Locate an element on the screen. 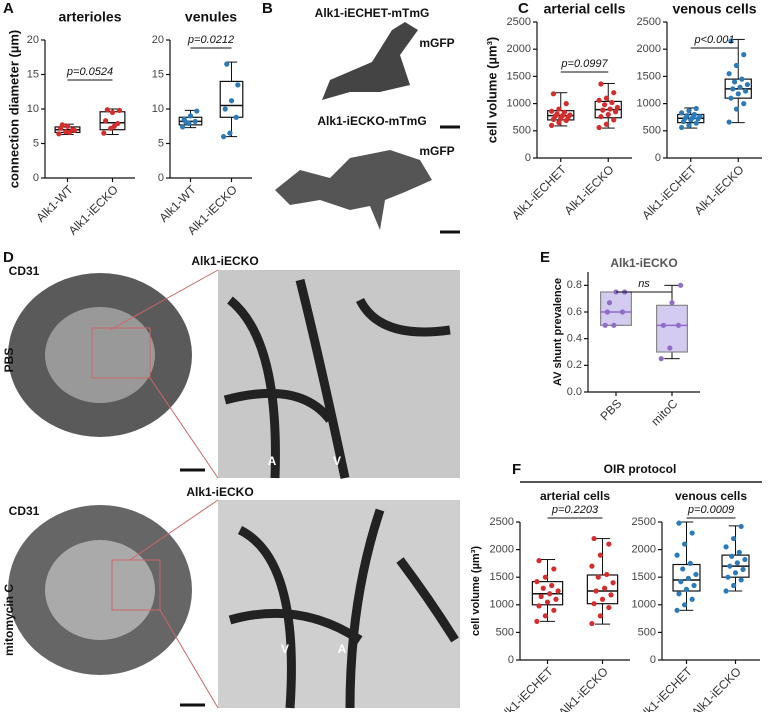 The width and height of the screenshot is (772, 712). x-tick-label: mitoC is located at coordinates (664, 412).